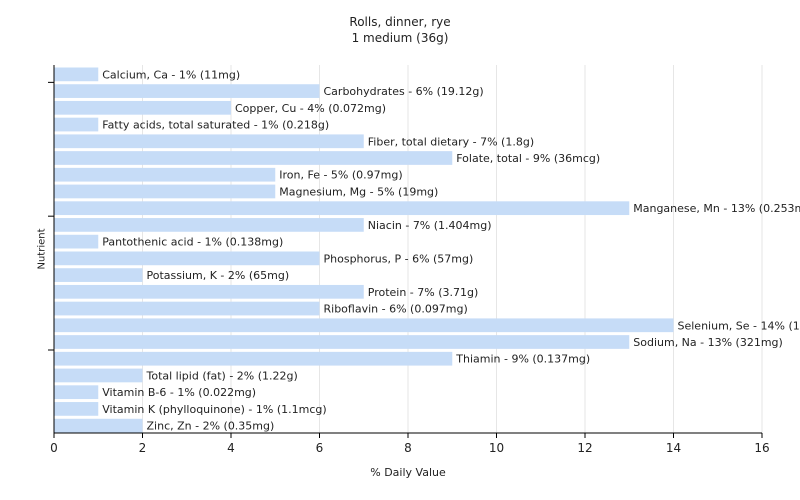  Describe the element at coordinates (673, 448) in the screenshot. I see `x-tick-label: 14` at that location.